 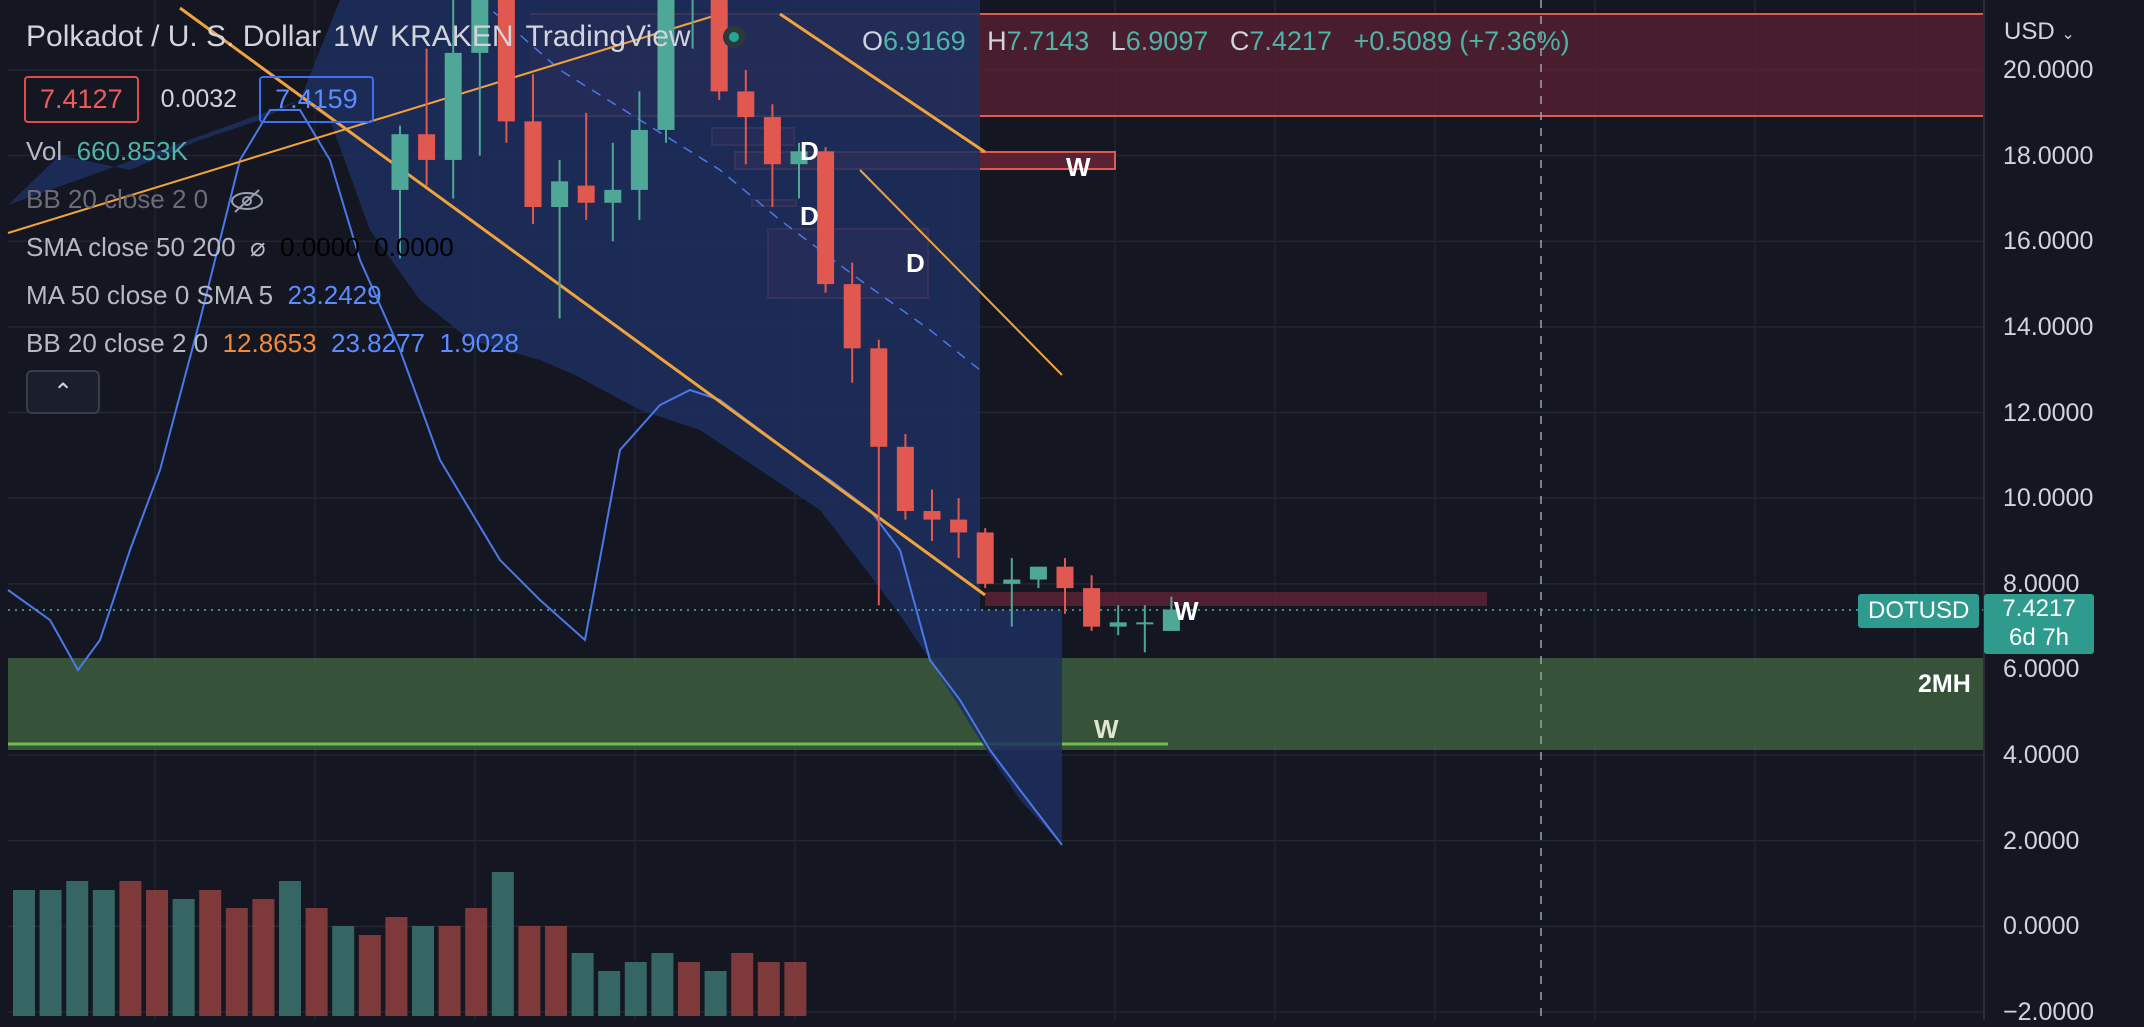 I want to click on quote-row: 7.4127 0.0032 7.4159, so click(x=199, y=99).